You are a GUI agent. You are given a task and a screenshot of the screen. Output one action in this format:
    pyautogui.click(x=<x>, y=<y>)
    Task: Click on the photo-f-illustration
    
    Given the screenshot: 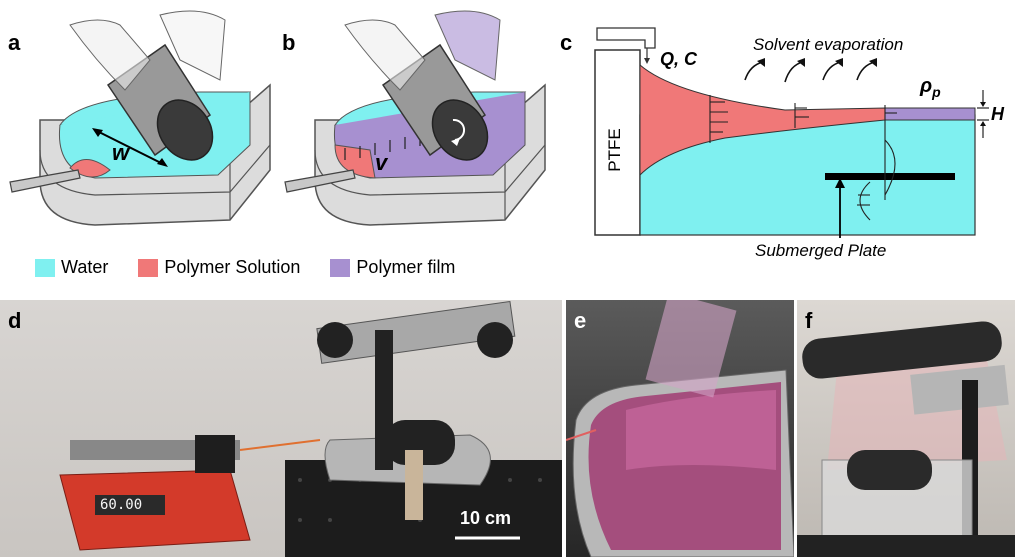 What is the action you would take?
    pyautogui.click(x=906, y=439)
    